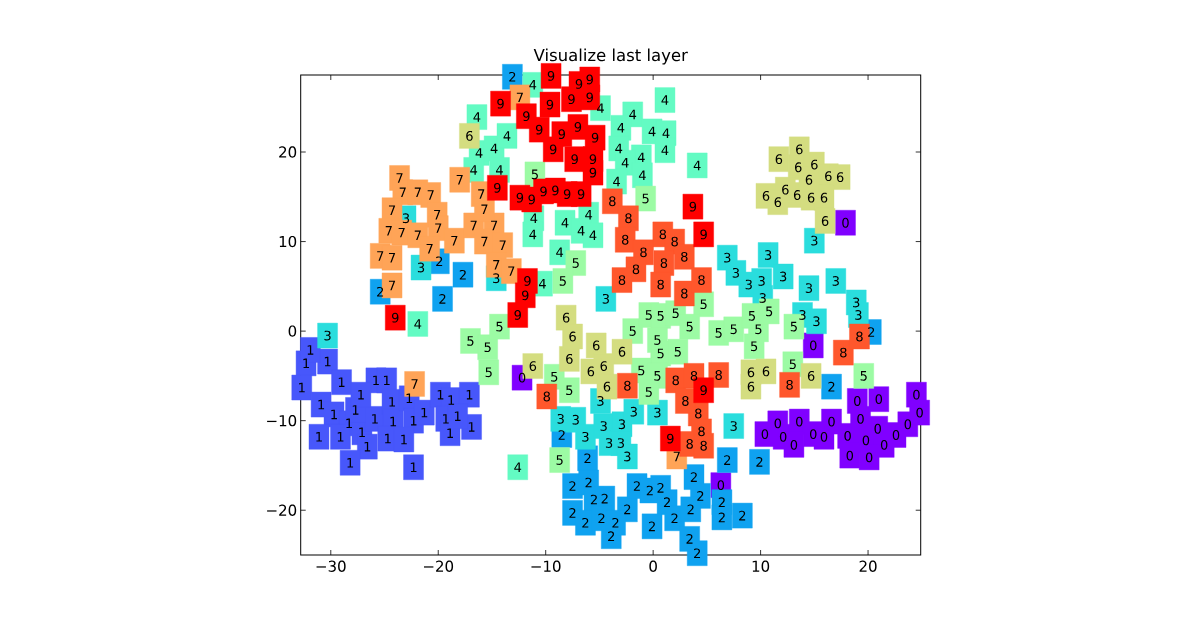  I want to click on y-tick-label: 20, so click(288, 152).